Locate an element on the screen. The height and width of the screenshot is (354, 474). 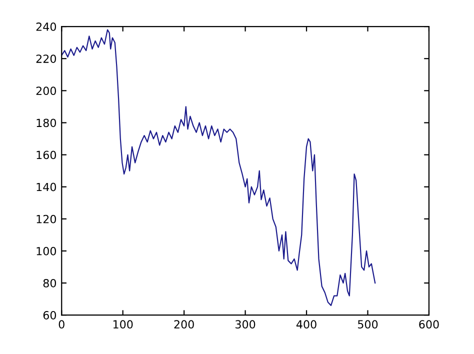
x-tick-label: 200 is located at coordinates (184, 324).